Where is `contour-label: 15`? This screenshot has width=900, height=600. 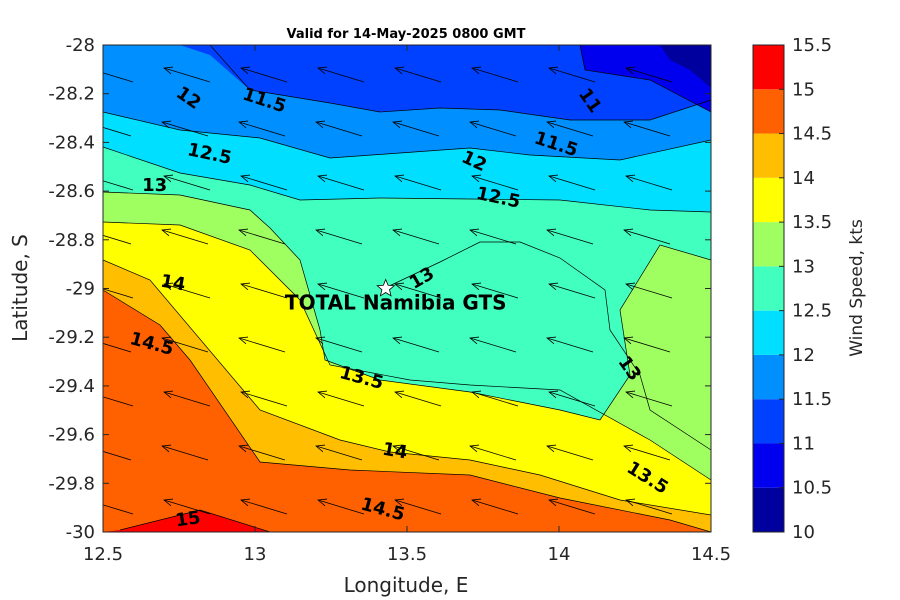 contour-label: 15 is located at coordinates (188, 519).